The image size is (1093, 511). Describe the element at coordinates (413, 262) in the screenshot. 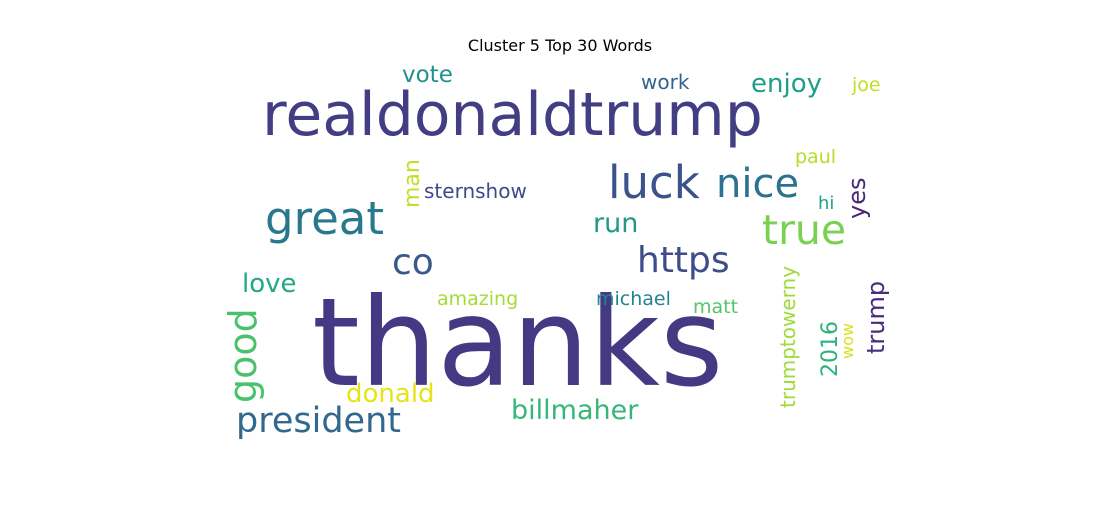

I see `word-co: co` at that location.